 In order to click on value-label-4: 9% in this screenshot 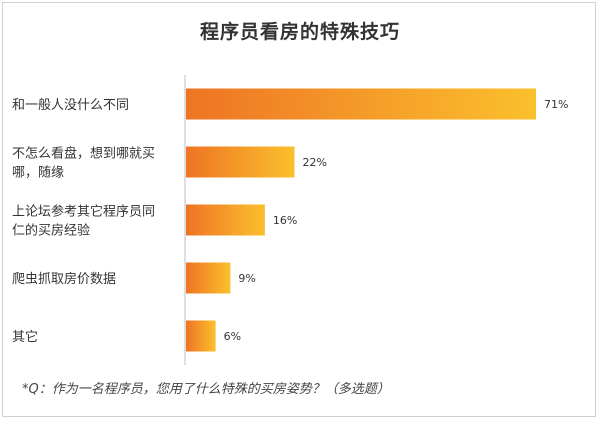, I will do `click(246, 278)`.